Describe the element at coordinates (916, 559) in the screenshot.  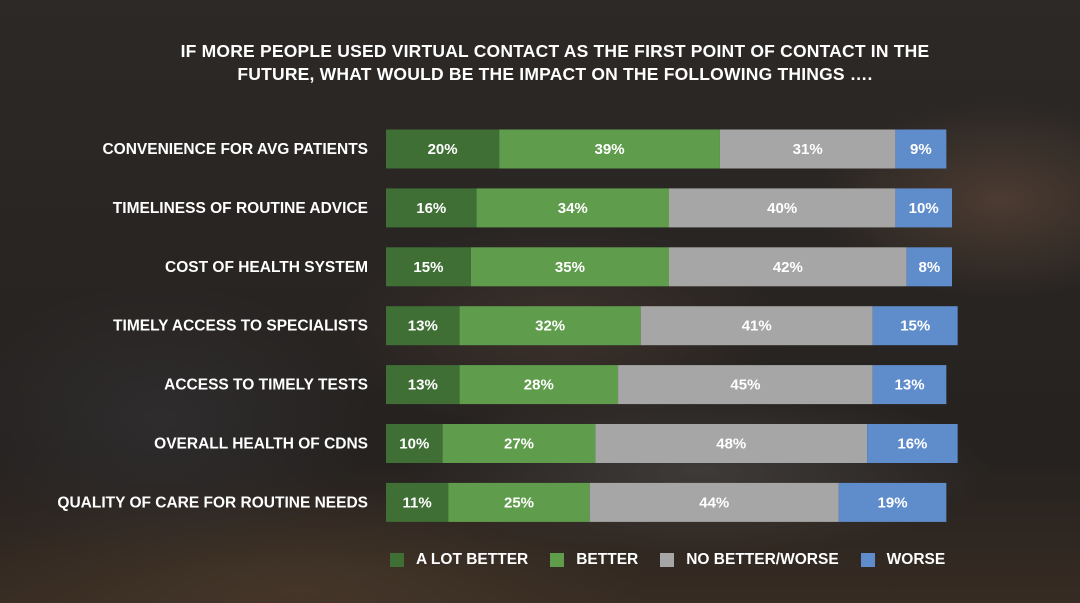
I see `legend-label-worse: WORSE` at that location.